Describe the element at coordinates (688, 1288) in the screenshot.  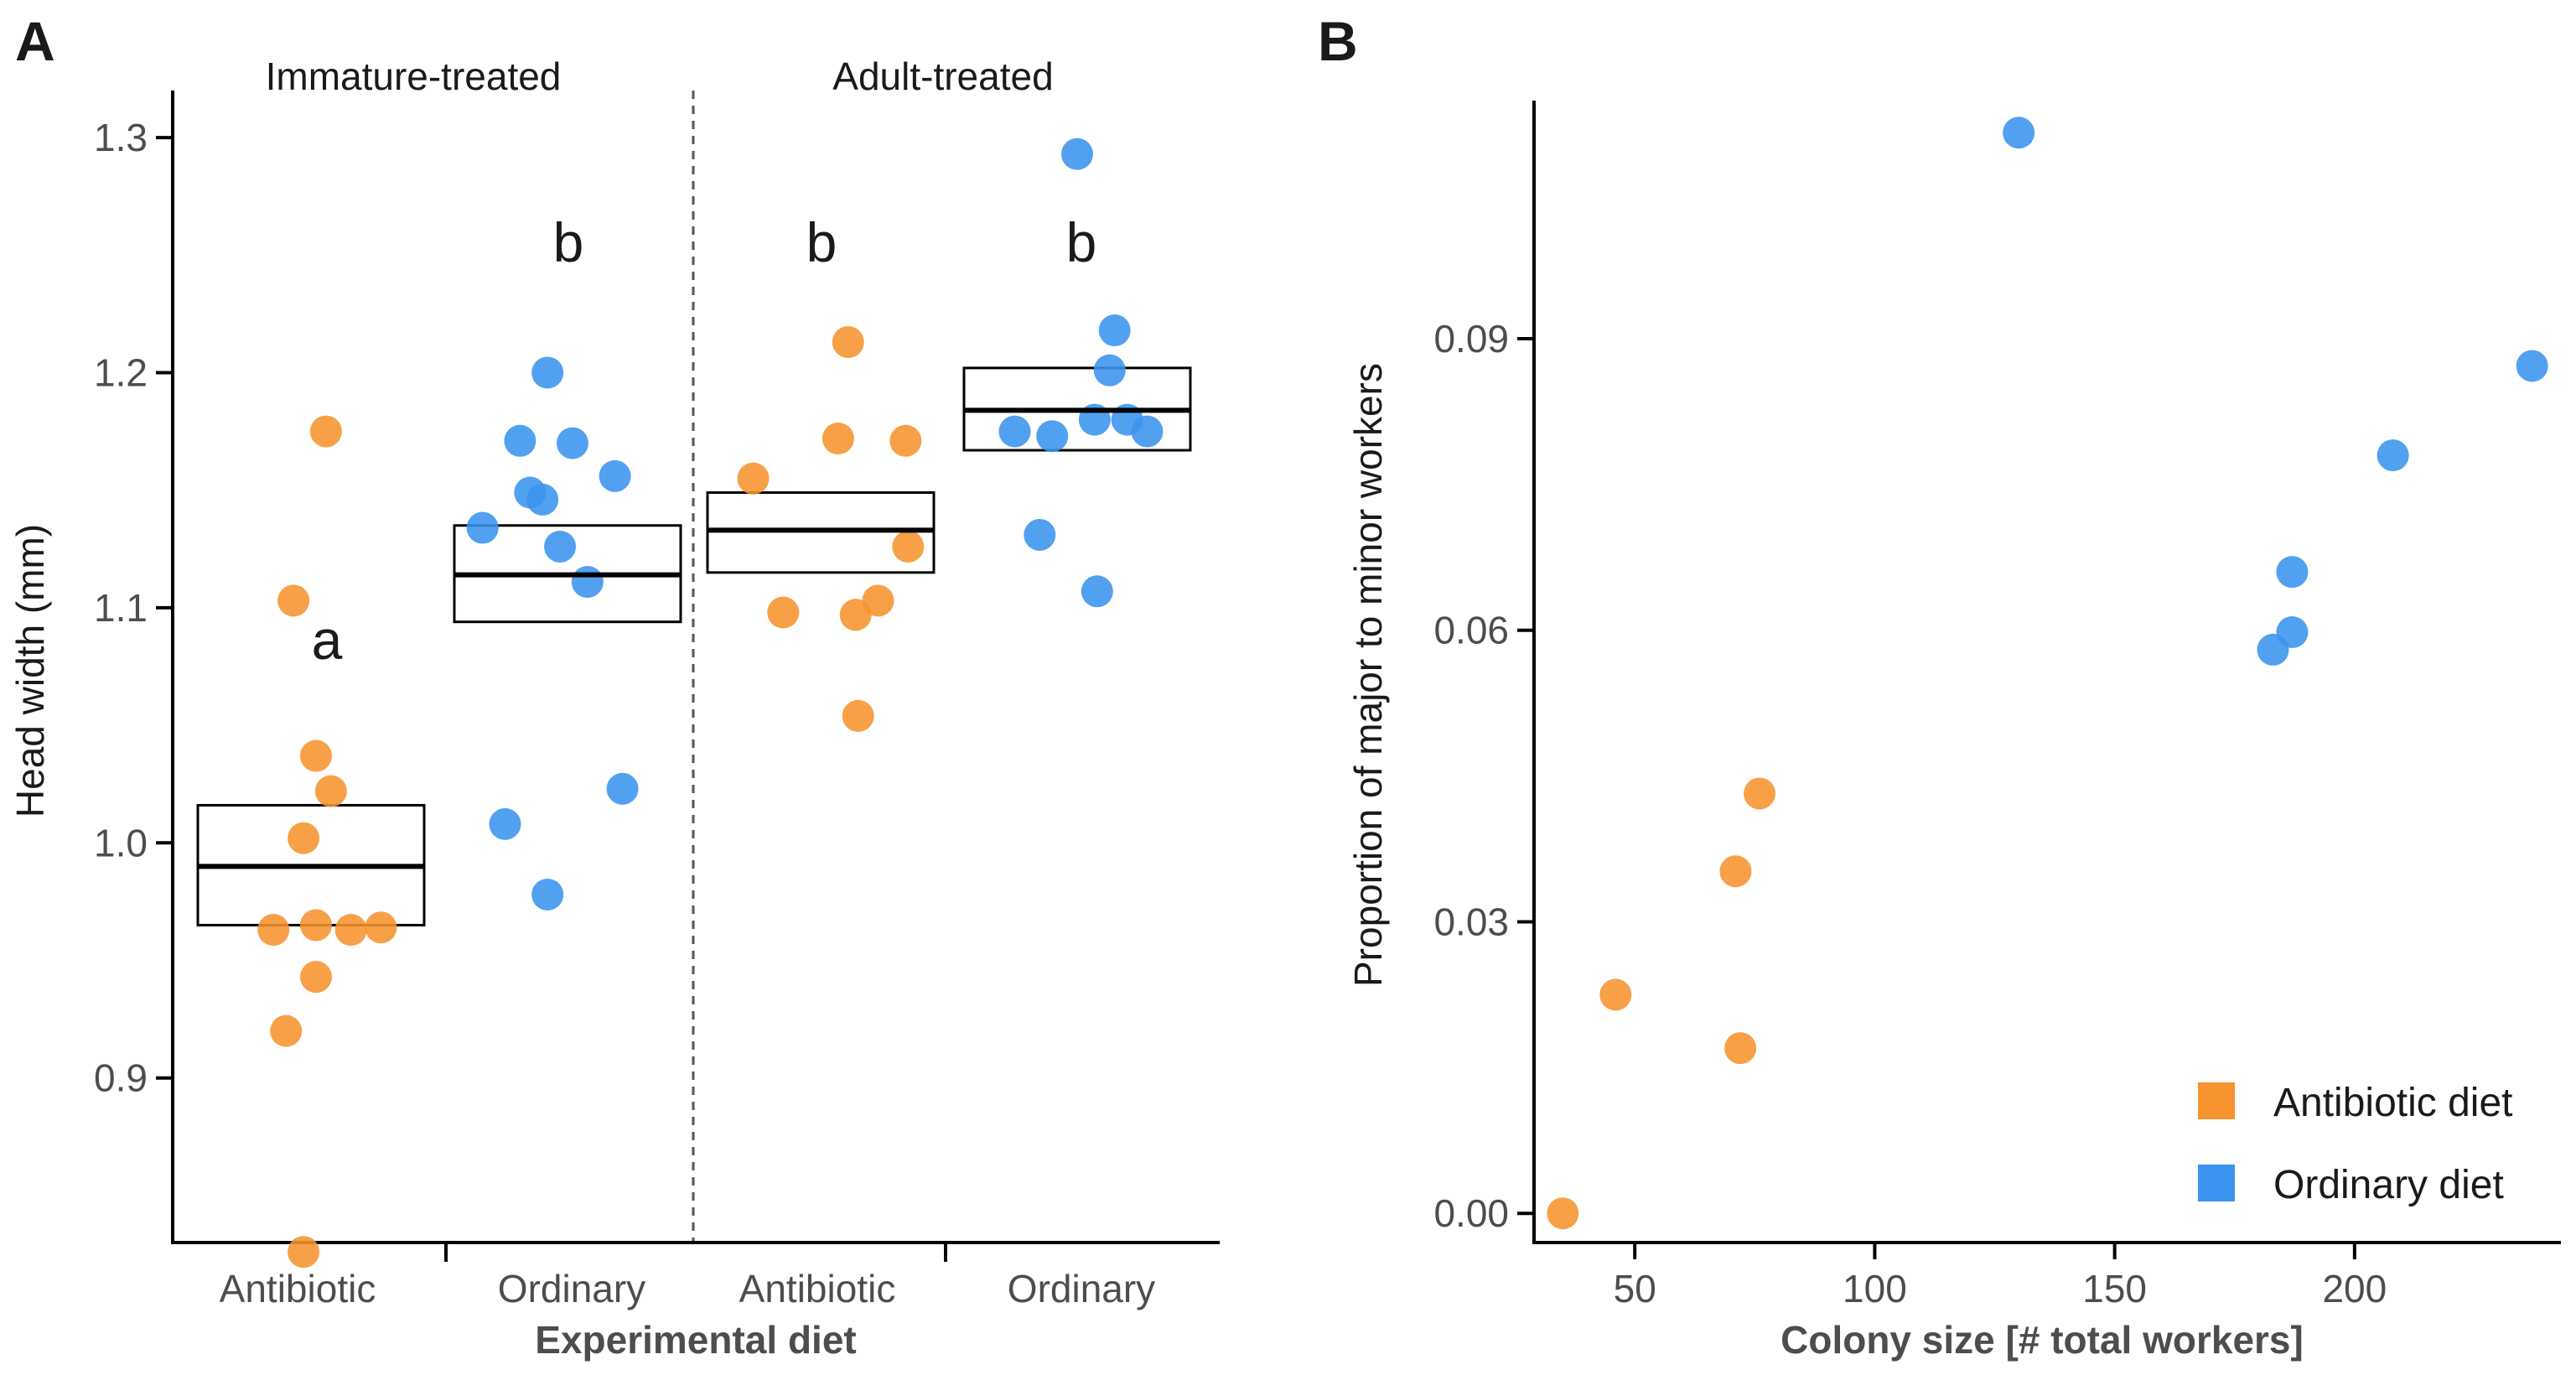
I see `panel-a-x-labels: Antibiotic Ordinary Antibiotic Ordinary` at that location.